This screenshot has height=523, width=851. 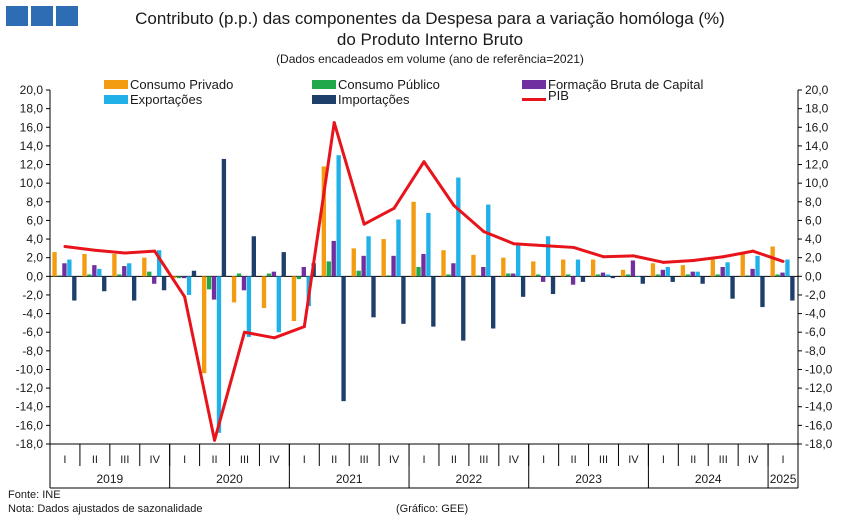 I want to click on x-year-label: 2019, so click(x=109, y=479).